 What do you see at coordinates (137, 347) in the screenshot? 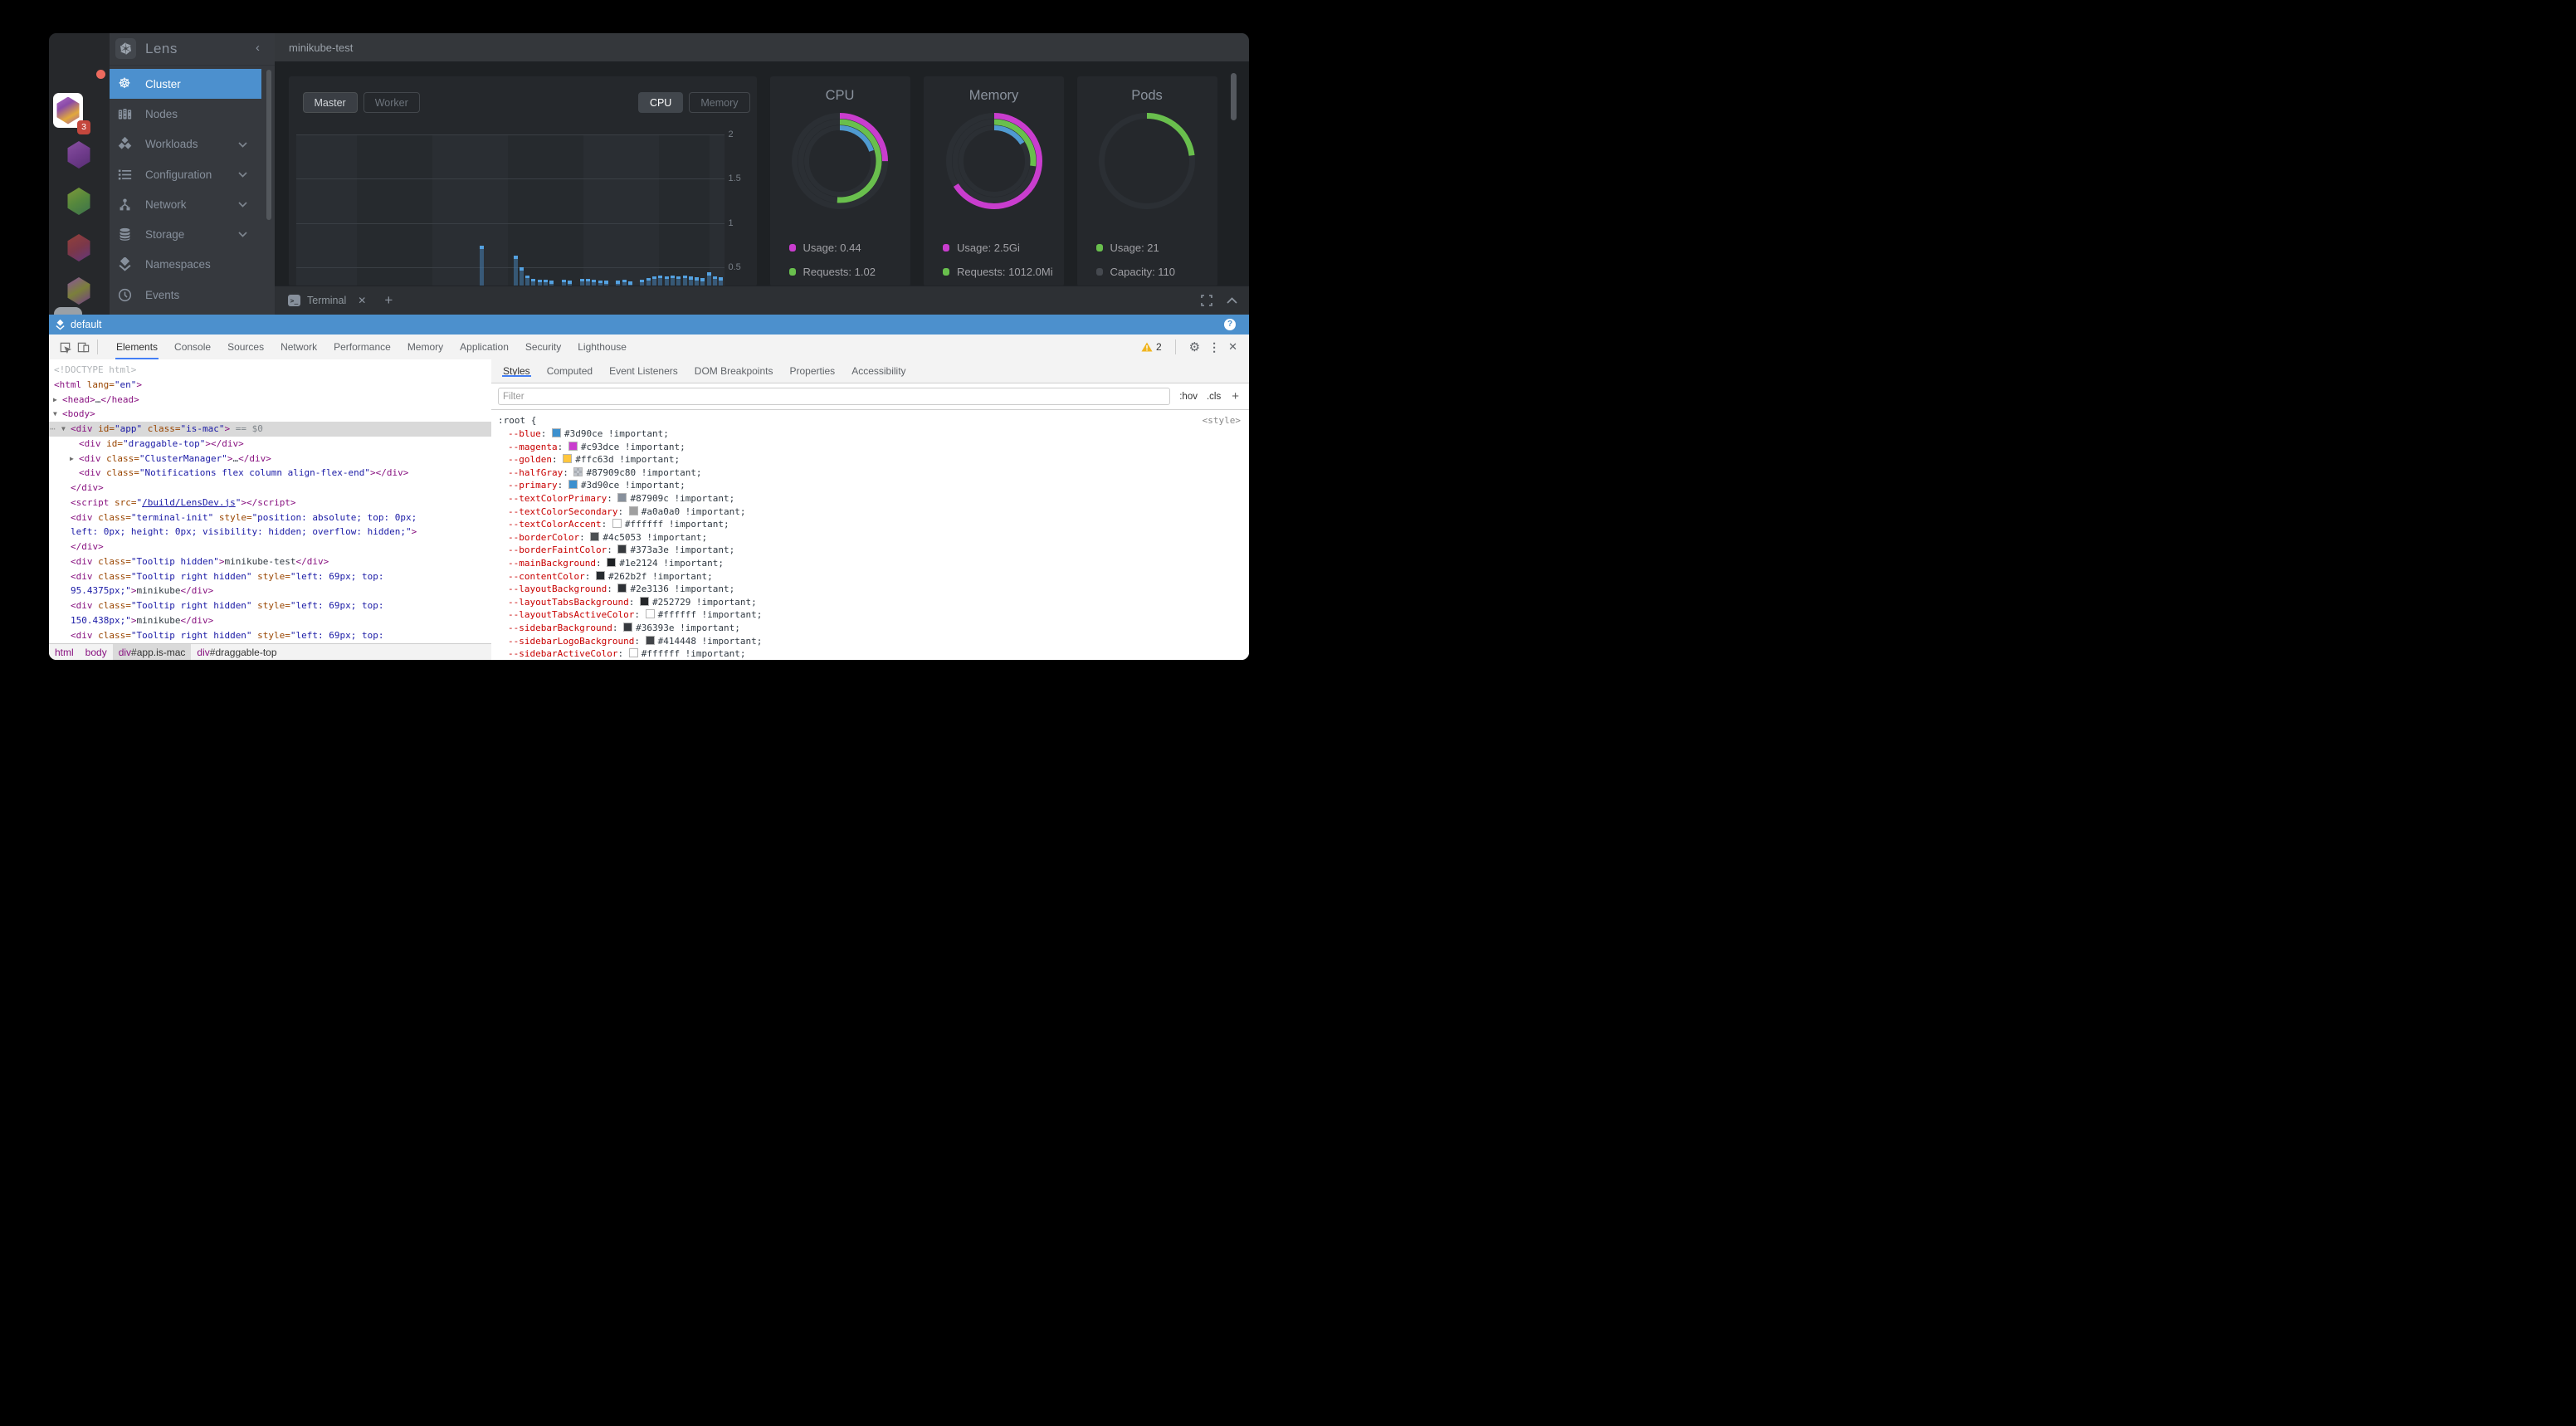
I see `devtools-tab-elements: Elements` at bounding box center [137, 347].